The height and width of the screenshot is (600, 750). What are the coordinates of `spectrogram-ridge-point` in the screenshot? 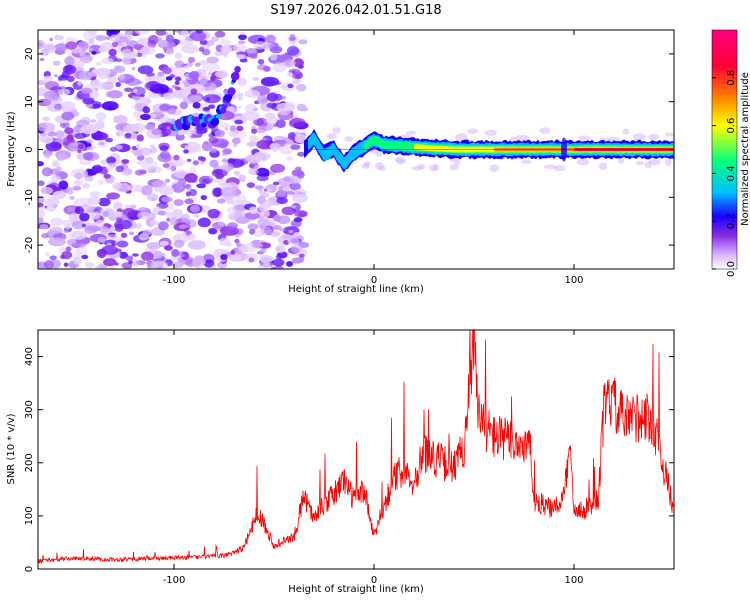 It's located at (237, 69).